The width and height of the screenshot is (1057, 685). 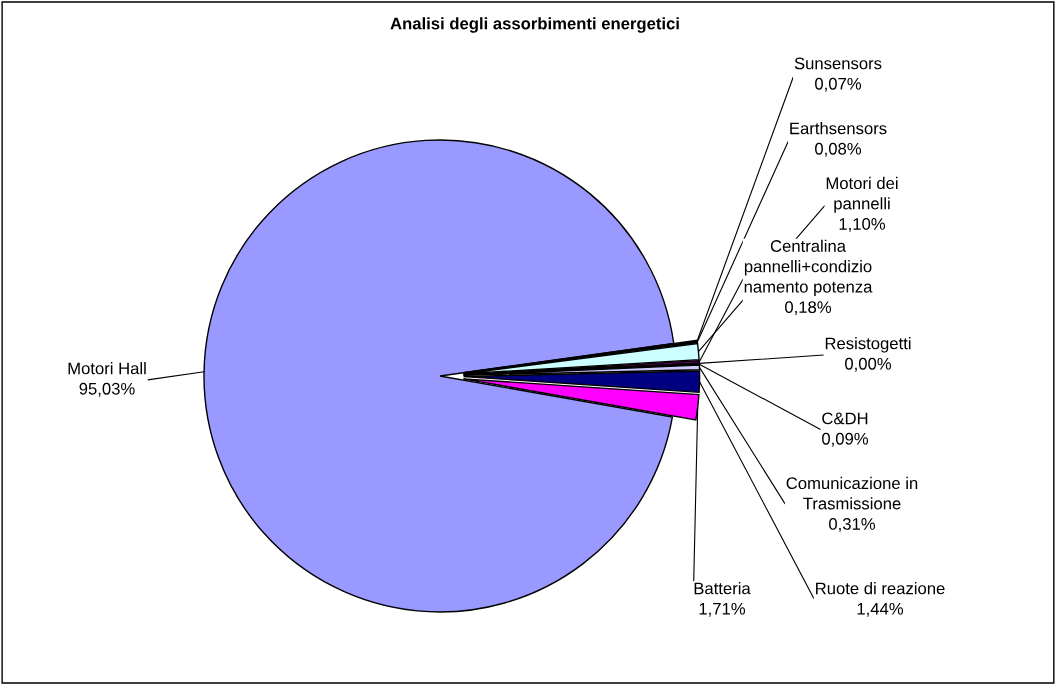 I want to click on slice-label: Earthsensors, so click(x=838, y=128).